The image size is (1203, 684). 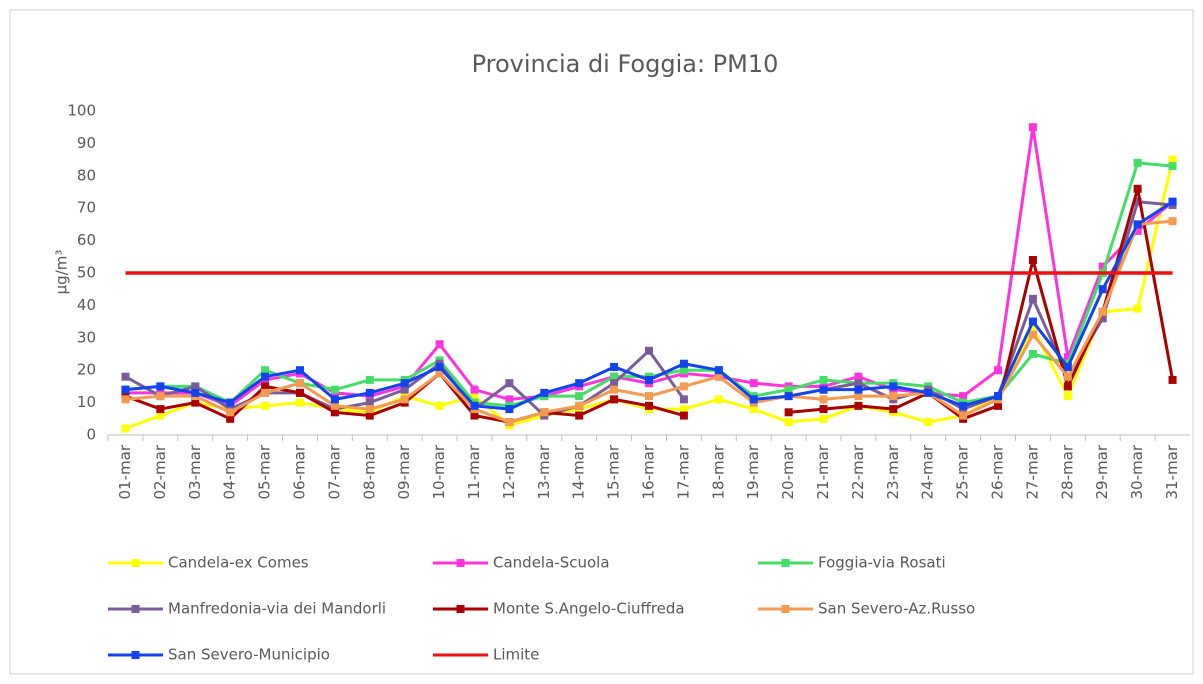 What do you see at coordinates (551, 563) in the screenshot?
I see `legend-label: Candela-Scuola` at bounding box center [551, 563].